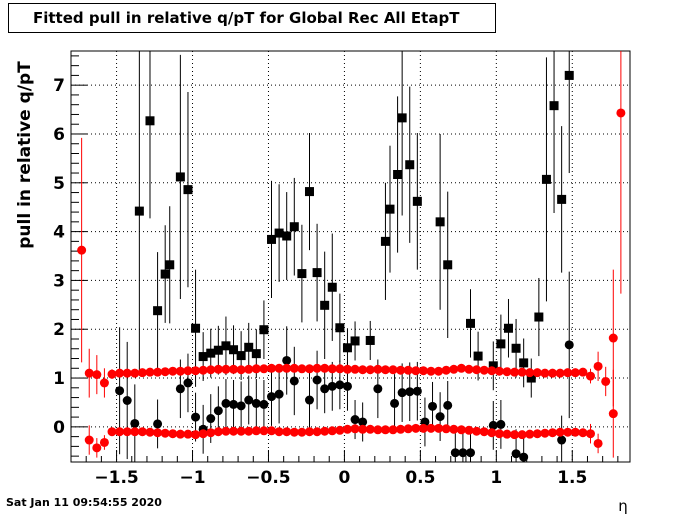 The width and height of the screenshot is (700, 514). What do you see at coordinates (59, 428) in the screenshot?
I see `y-tick-label: 0` at bounding box center [59, 428].